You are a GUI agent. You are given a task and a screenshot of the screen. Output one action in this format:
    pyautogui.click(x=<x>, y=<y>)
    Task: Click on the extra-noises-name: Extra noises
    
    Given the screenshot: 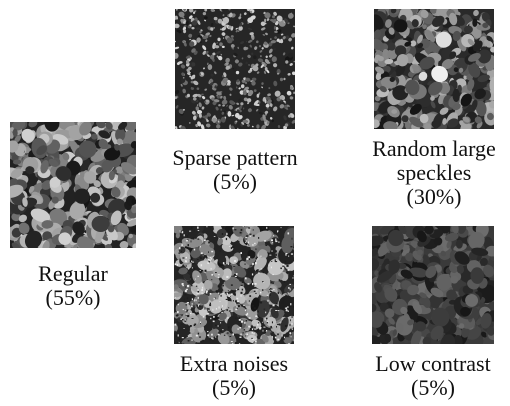 What is the action you would take?
    pyautogui.click(x=234, y=363)
    